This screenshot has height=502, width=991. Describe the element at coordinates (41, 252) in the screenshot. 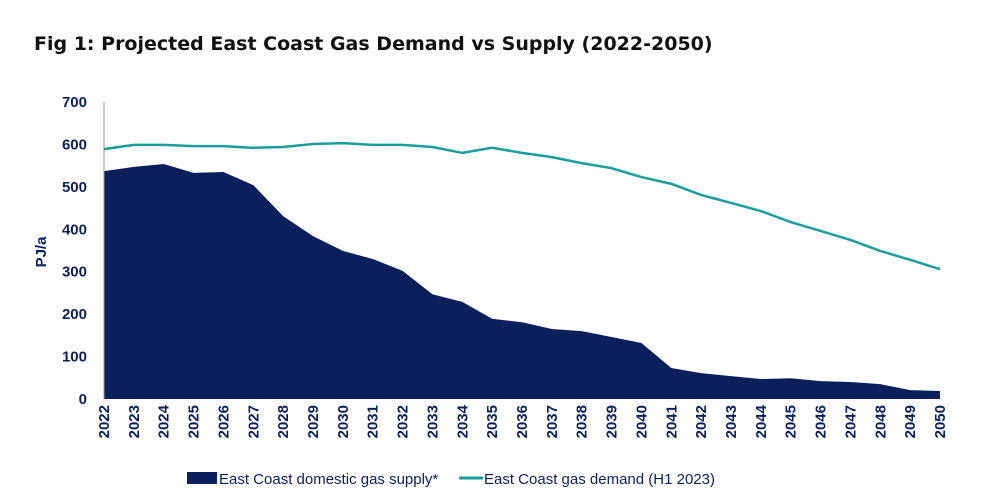

I see `y-axis-label: PJ/a` at that location.